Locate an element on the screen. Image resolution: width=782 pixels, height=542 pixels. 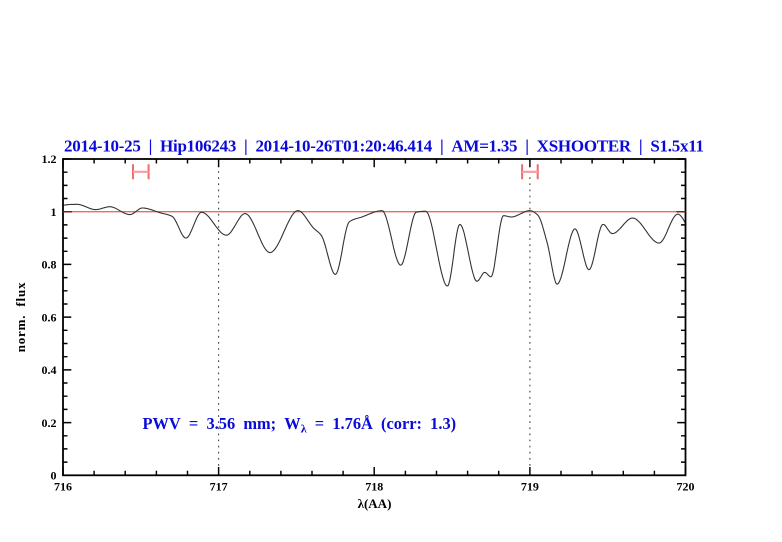
svg-text: 719 is located at coordinates (530, 487).